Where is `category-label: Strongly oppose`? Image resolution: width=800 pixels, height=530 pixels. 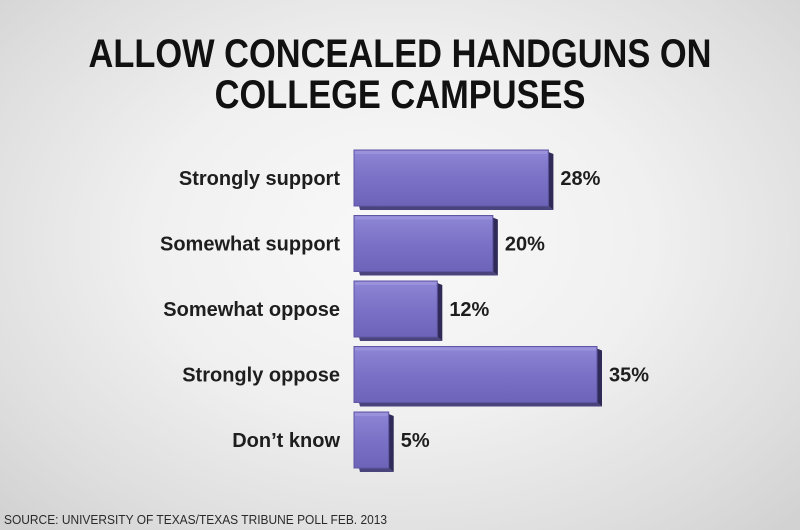 category-label: Strongly oppose is located at coordinates (261, 376).